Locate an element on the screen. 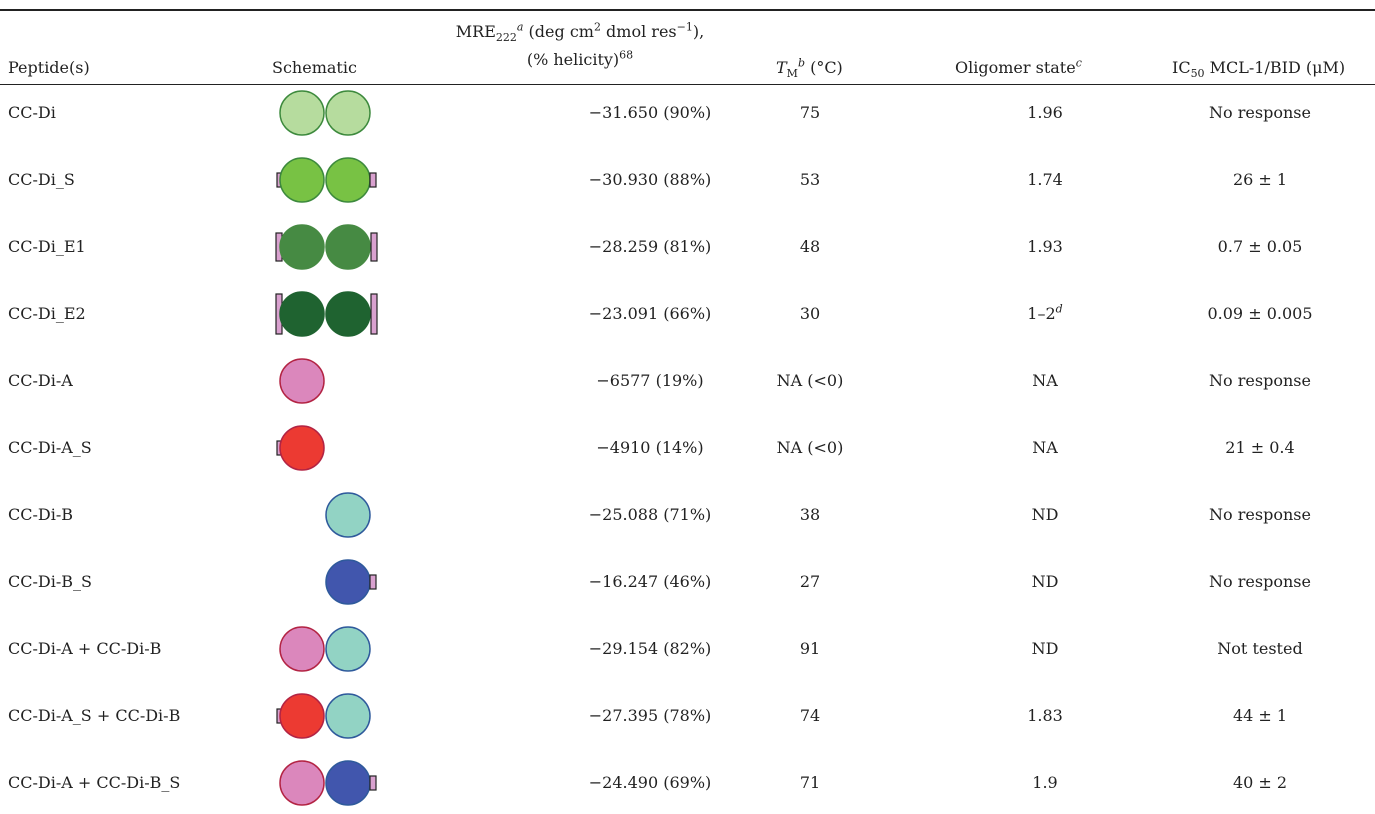 The height and width of the screenshot is (814, 1375). ic50-value: 26 ± 1 is located at coordinates (1260, 179).